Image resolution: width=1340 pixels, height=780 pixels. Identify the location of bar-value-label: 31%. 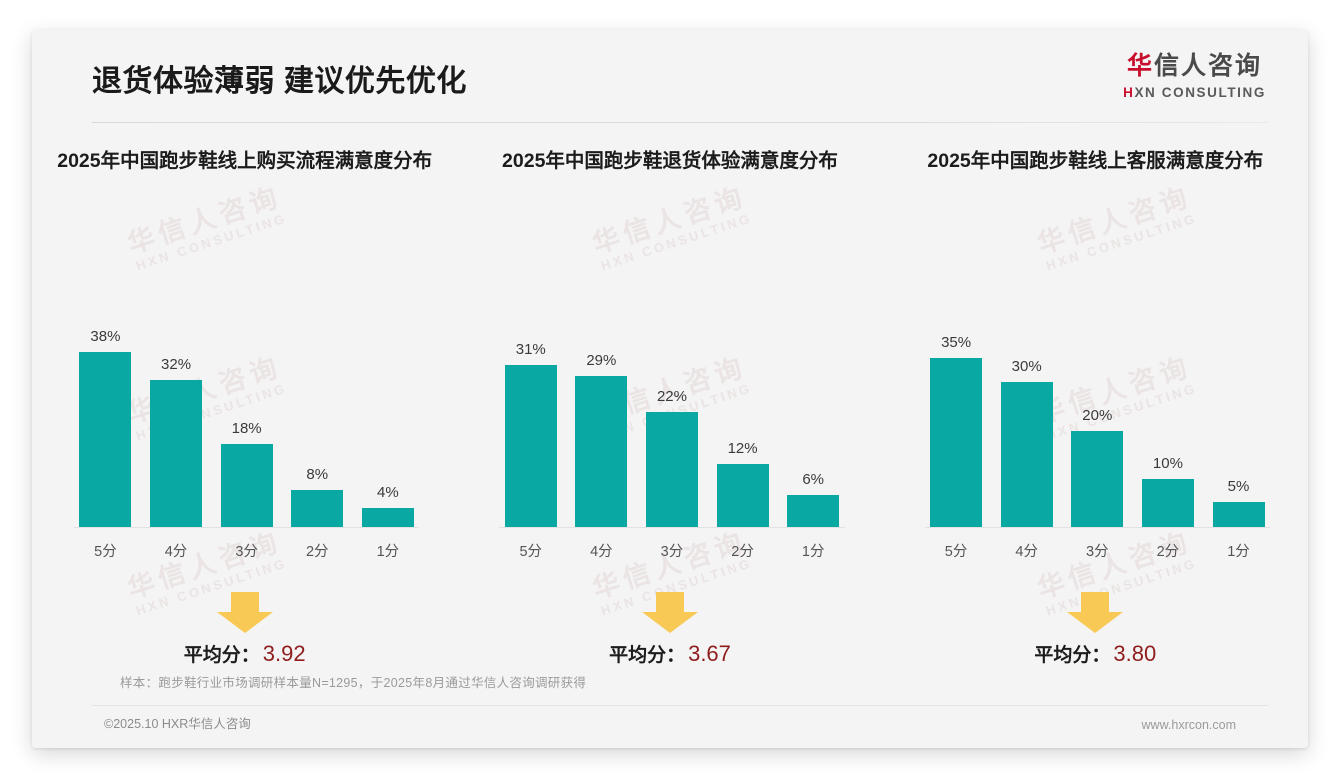
(530, 349).